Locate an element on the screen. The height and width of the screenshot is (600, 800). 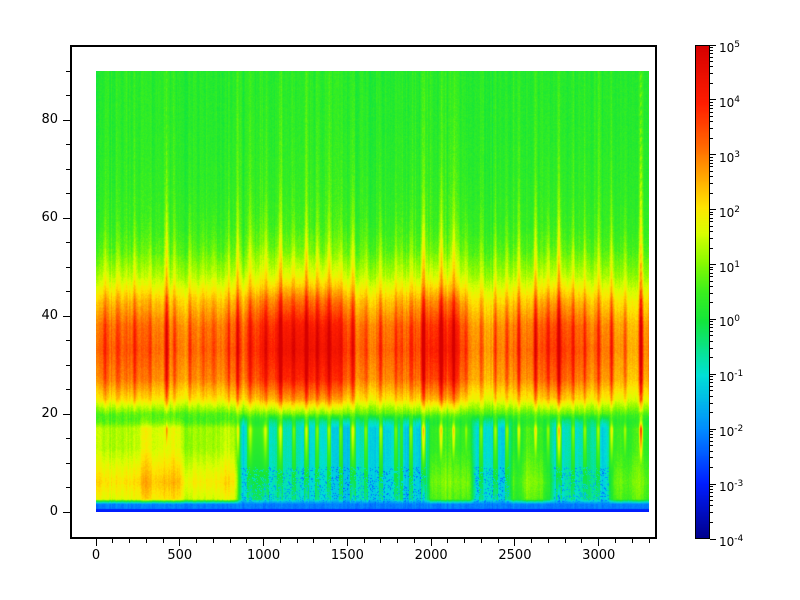
y-tick-label: 20 is located at coordinates (49, 413).